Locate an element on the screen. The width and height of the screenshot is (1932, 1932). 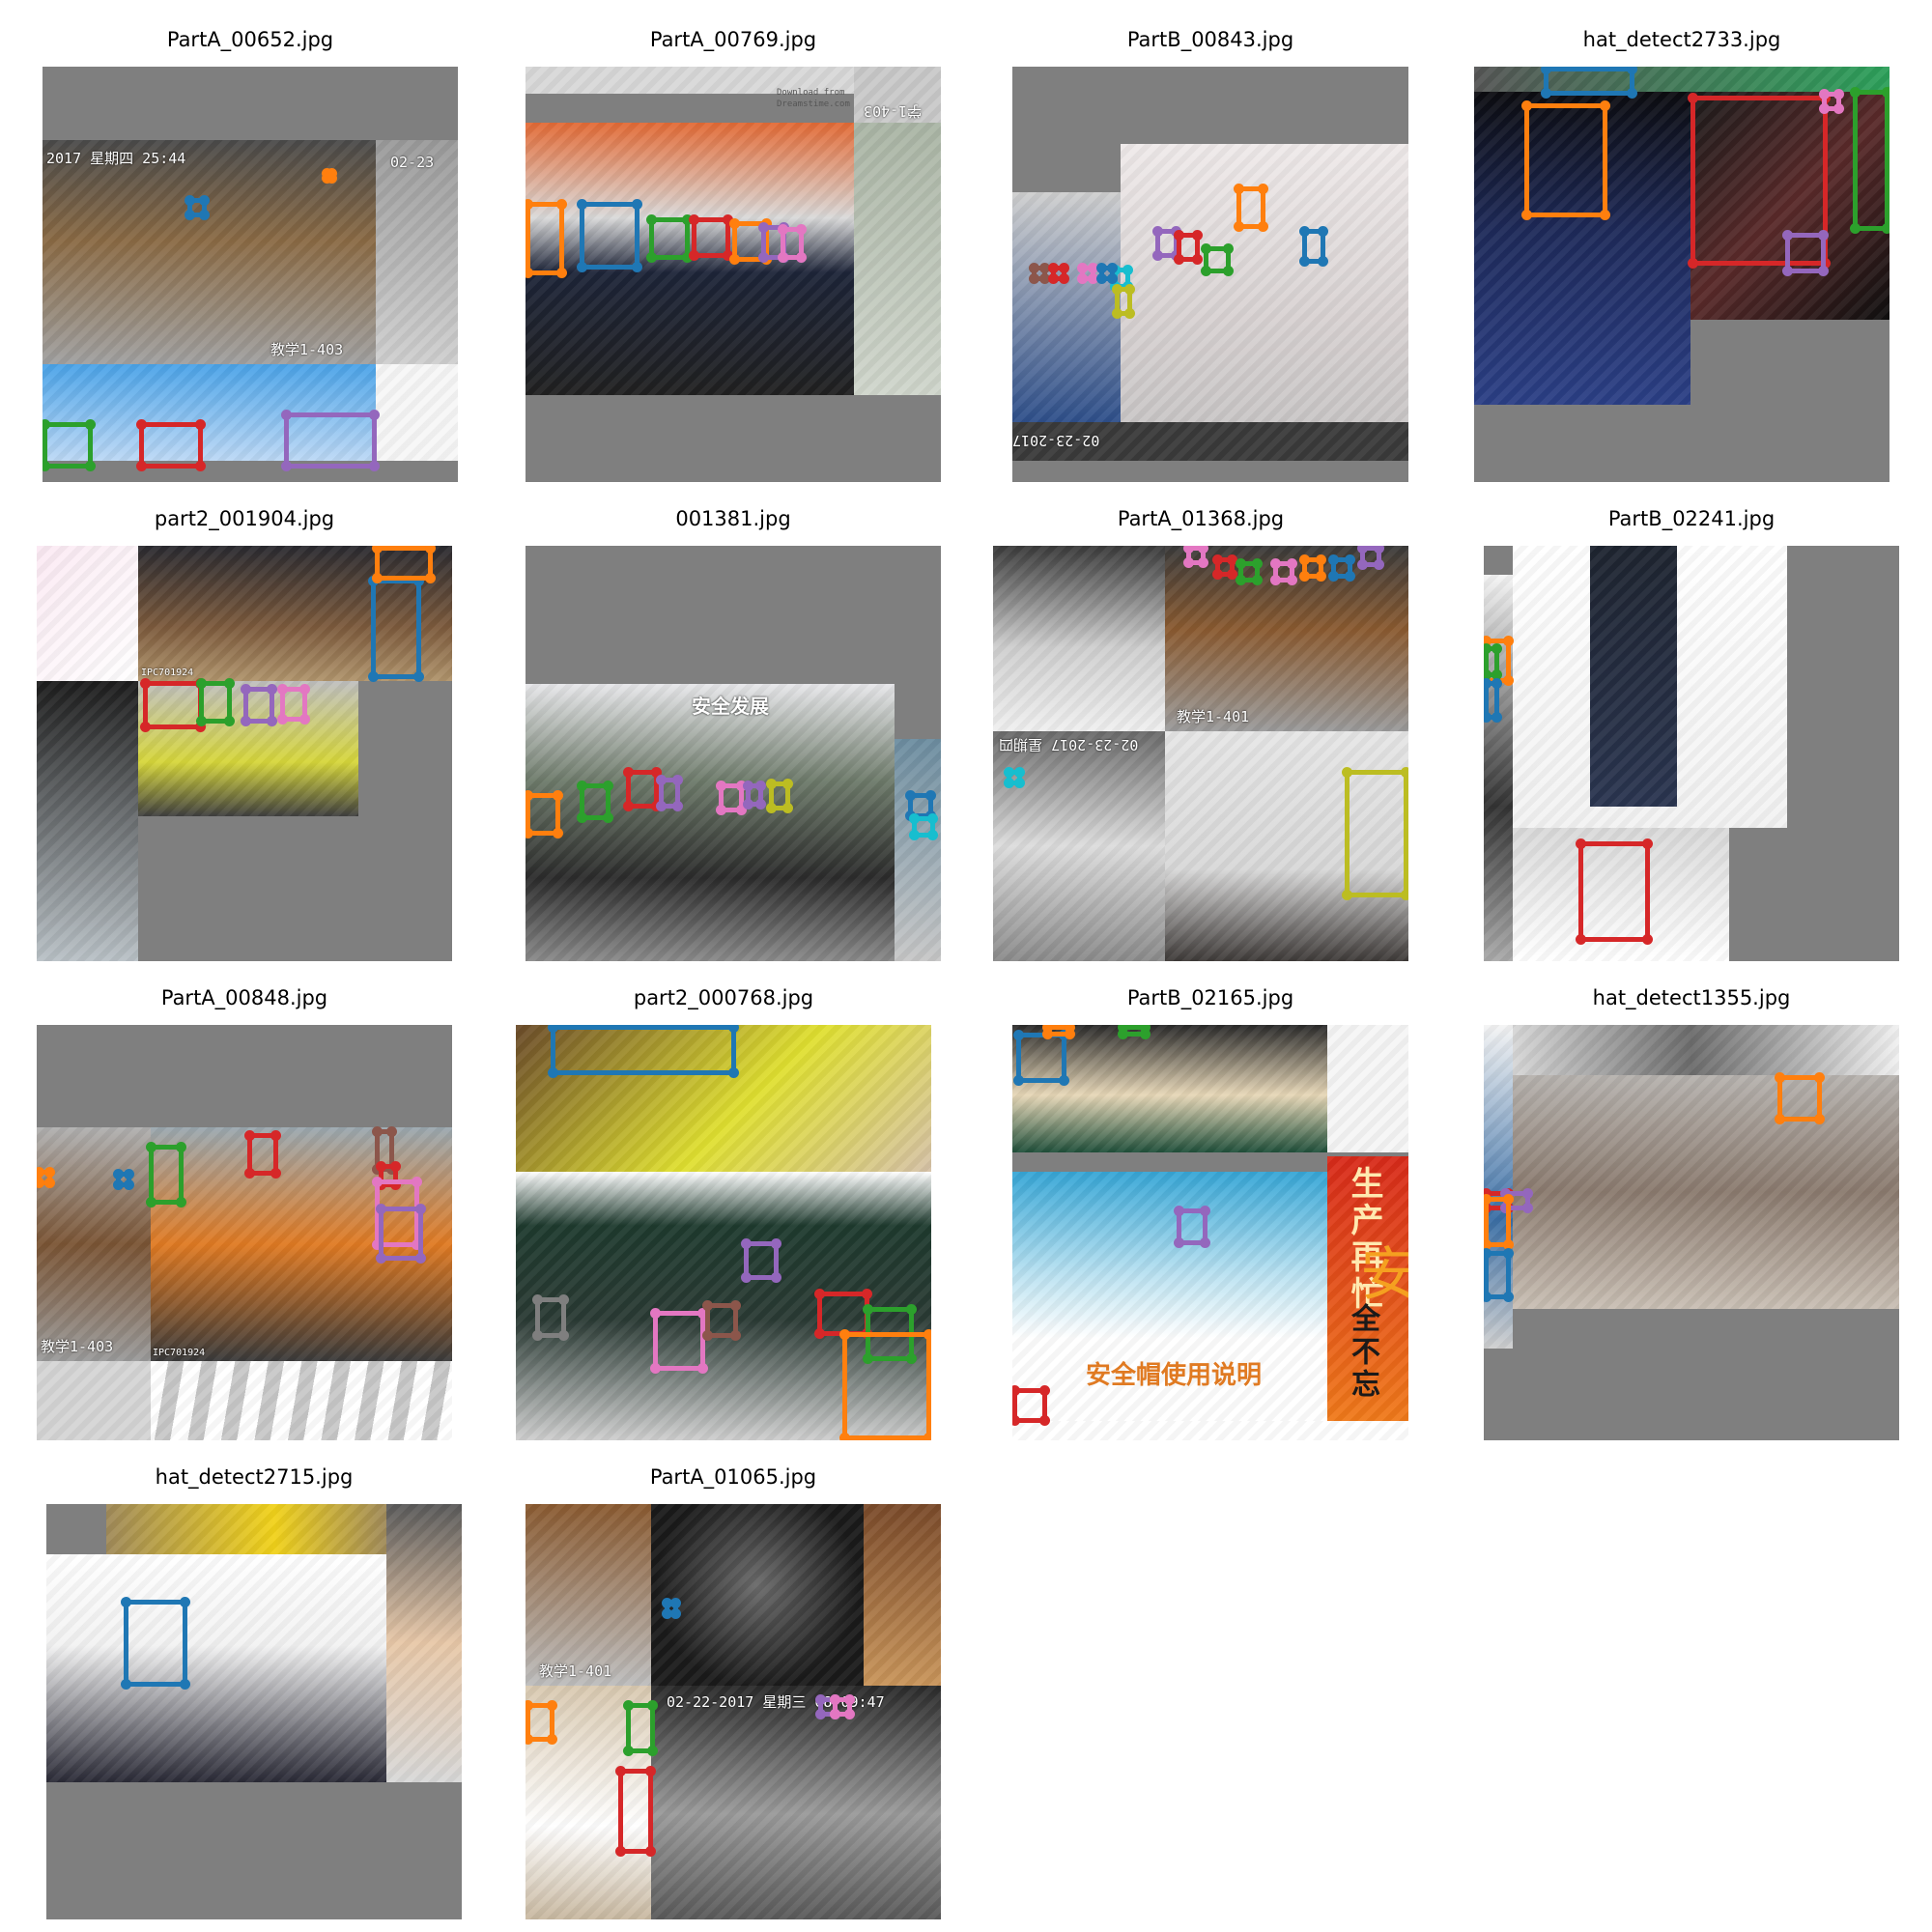
image-patch-face is located at coordinates (1286, 846).